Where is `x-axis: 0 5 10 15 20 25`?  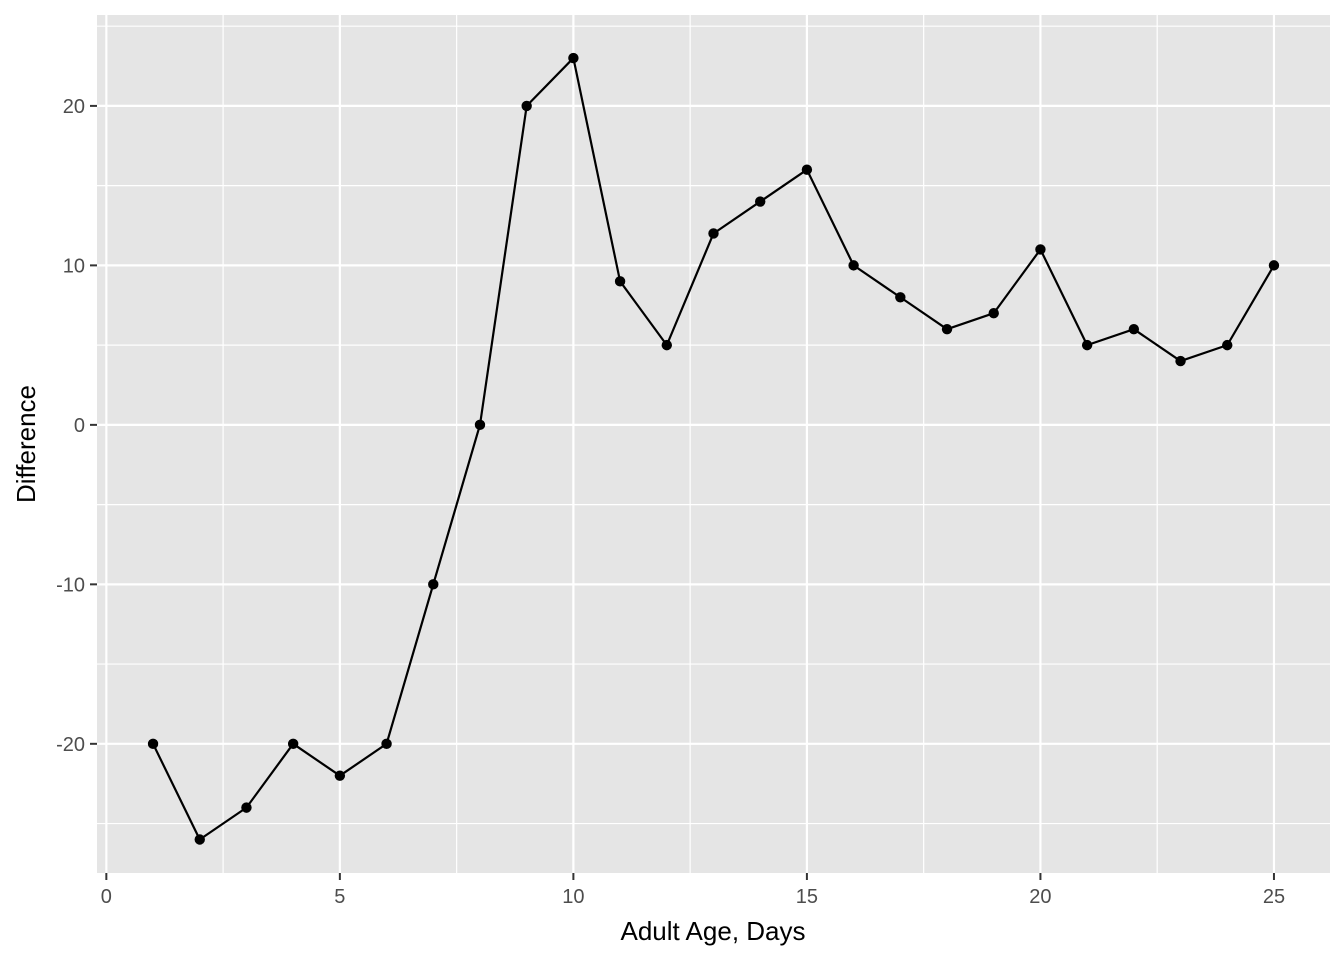
x-axis: 0 5 10 15 20 25 is located at coordinates (693, 890).